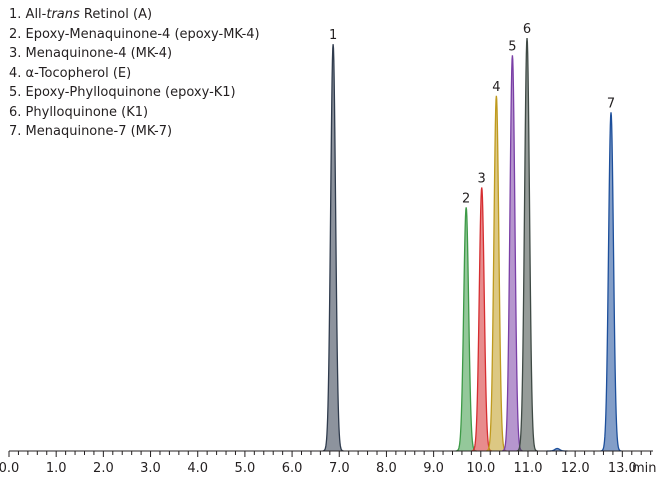 This screenshot has height=478, width=662. I want to click on peak-6-line, so click(527, 244).